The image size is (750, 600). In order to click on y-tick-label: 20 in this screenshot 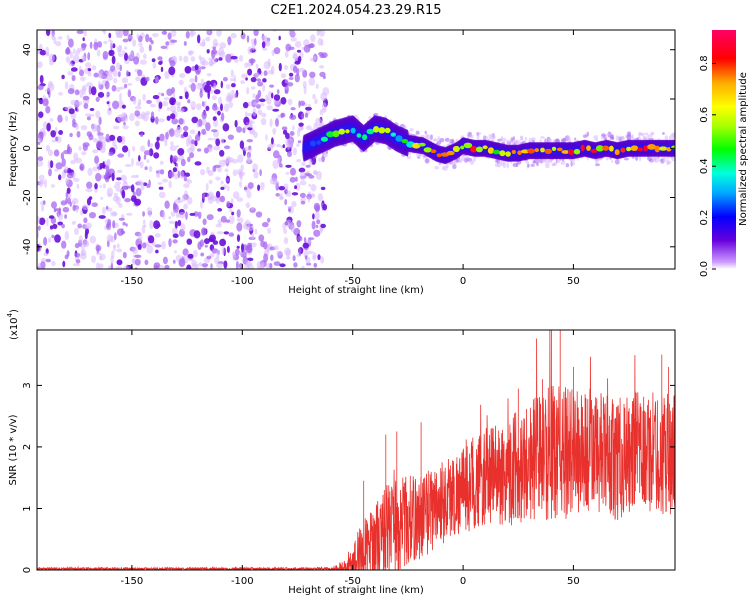, I will do `click(27, 99)`.